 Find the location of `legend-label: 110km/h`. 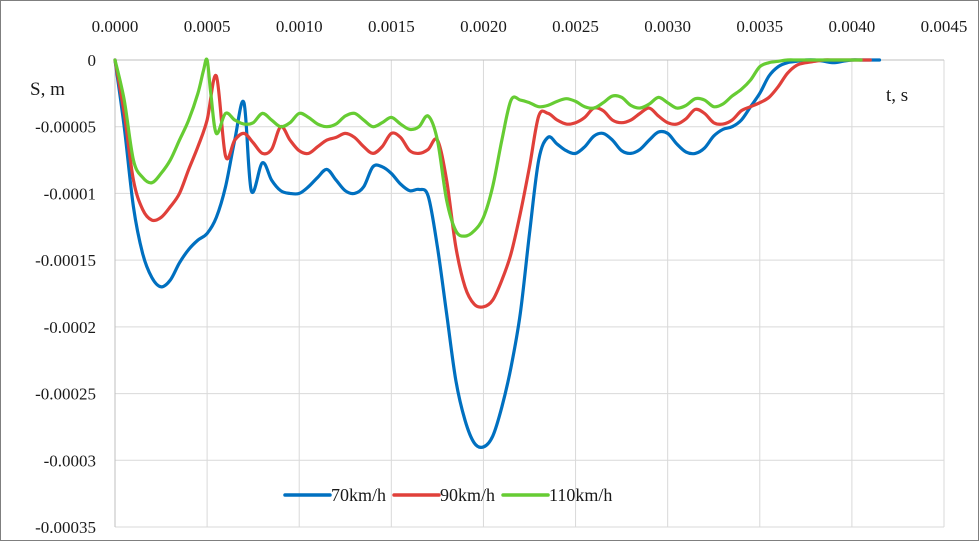

legend-label: 110km/h is located at coordinates (580, 495).